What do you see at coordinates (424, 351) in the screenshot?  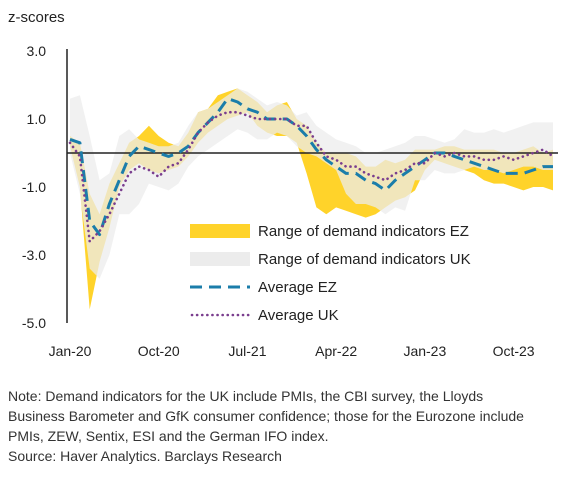 I see `x-tick-label: Jan-23` at bounding box center [424, 351].